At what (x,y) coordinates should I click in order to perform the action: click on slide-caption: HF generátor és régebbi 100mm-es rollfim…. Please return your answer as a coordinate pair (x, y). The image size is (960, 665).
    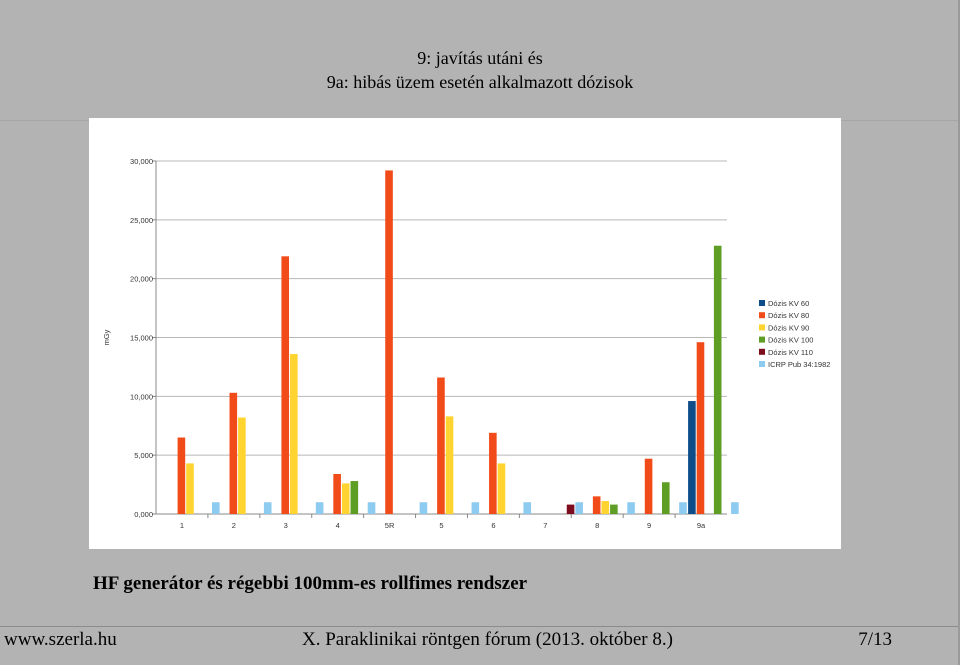
    Looking at the image, I should click on (310, 583).